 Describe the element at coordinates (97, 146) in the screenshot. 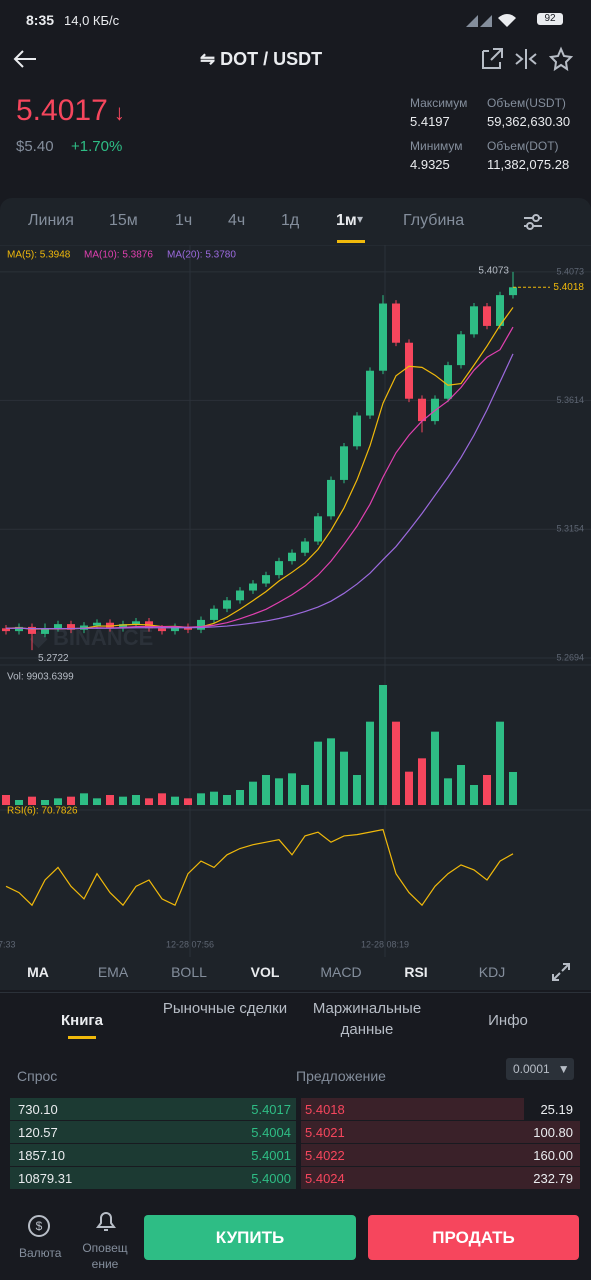

I see `price-change: +1.70%` at that location.